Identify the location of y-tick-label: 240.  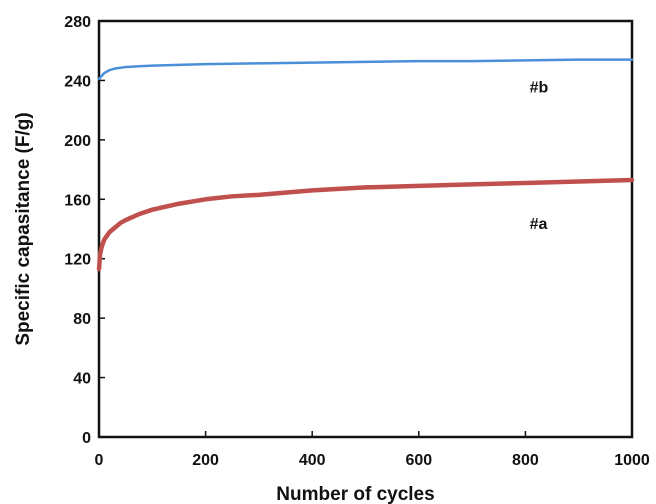
(77, 81).